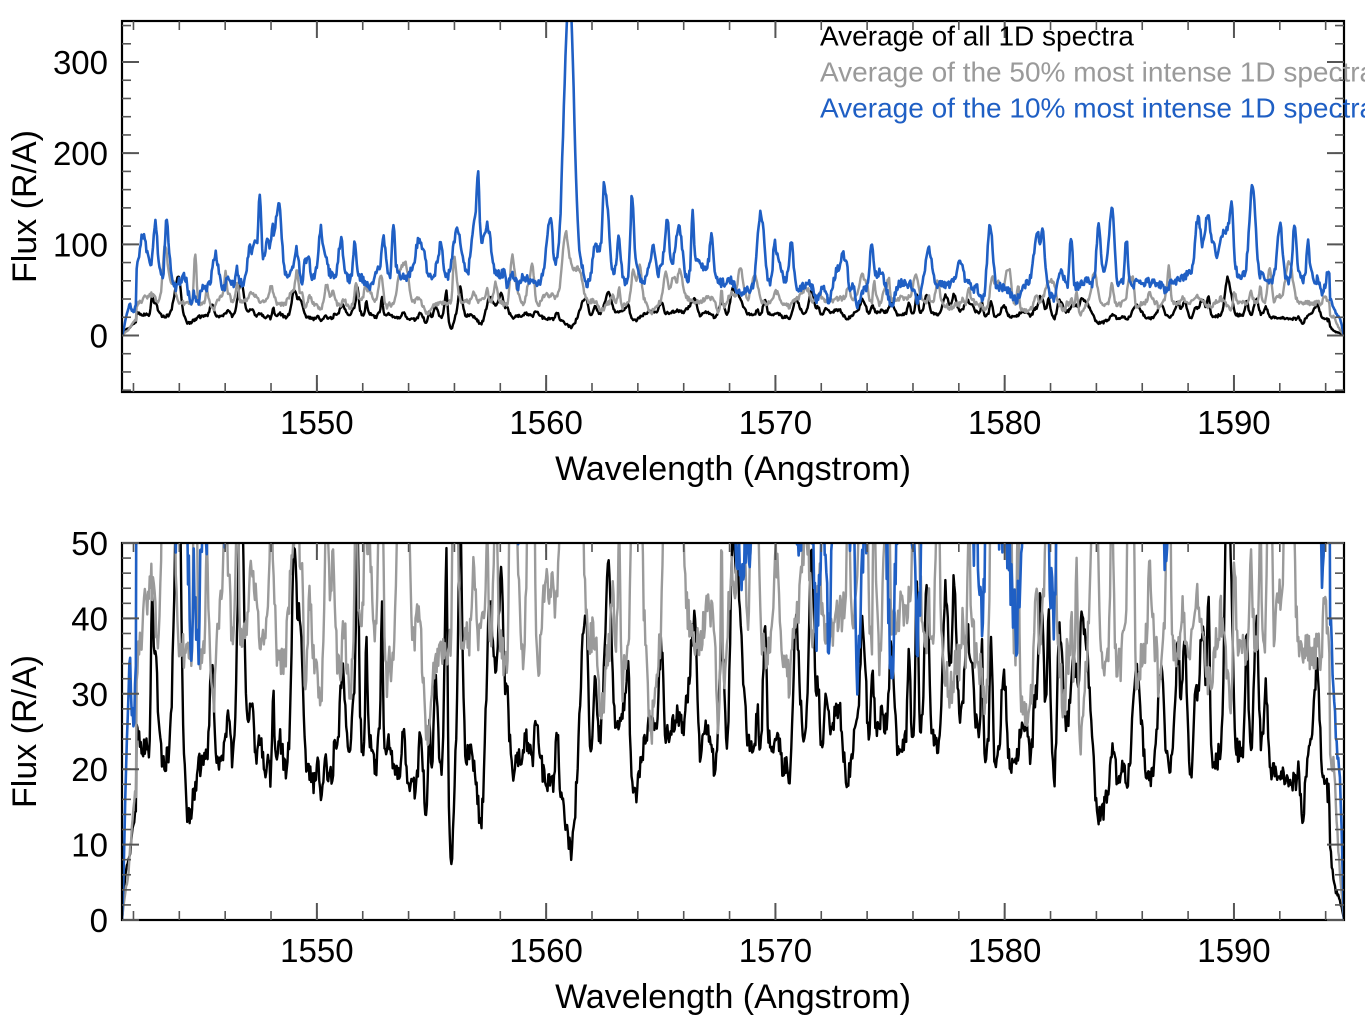 This screenshot has width=1365, height=1018. I want to click on y-tick-label: 20, so click(89, 769).